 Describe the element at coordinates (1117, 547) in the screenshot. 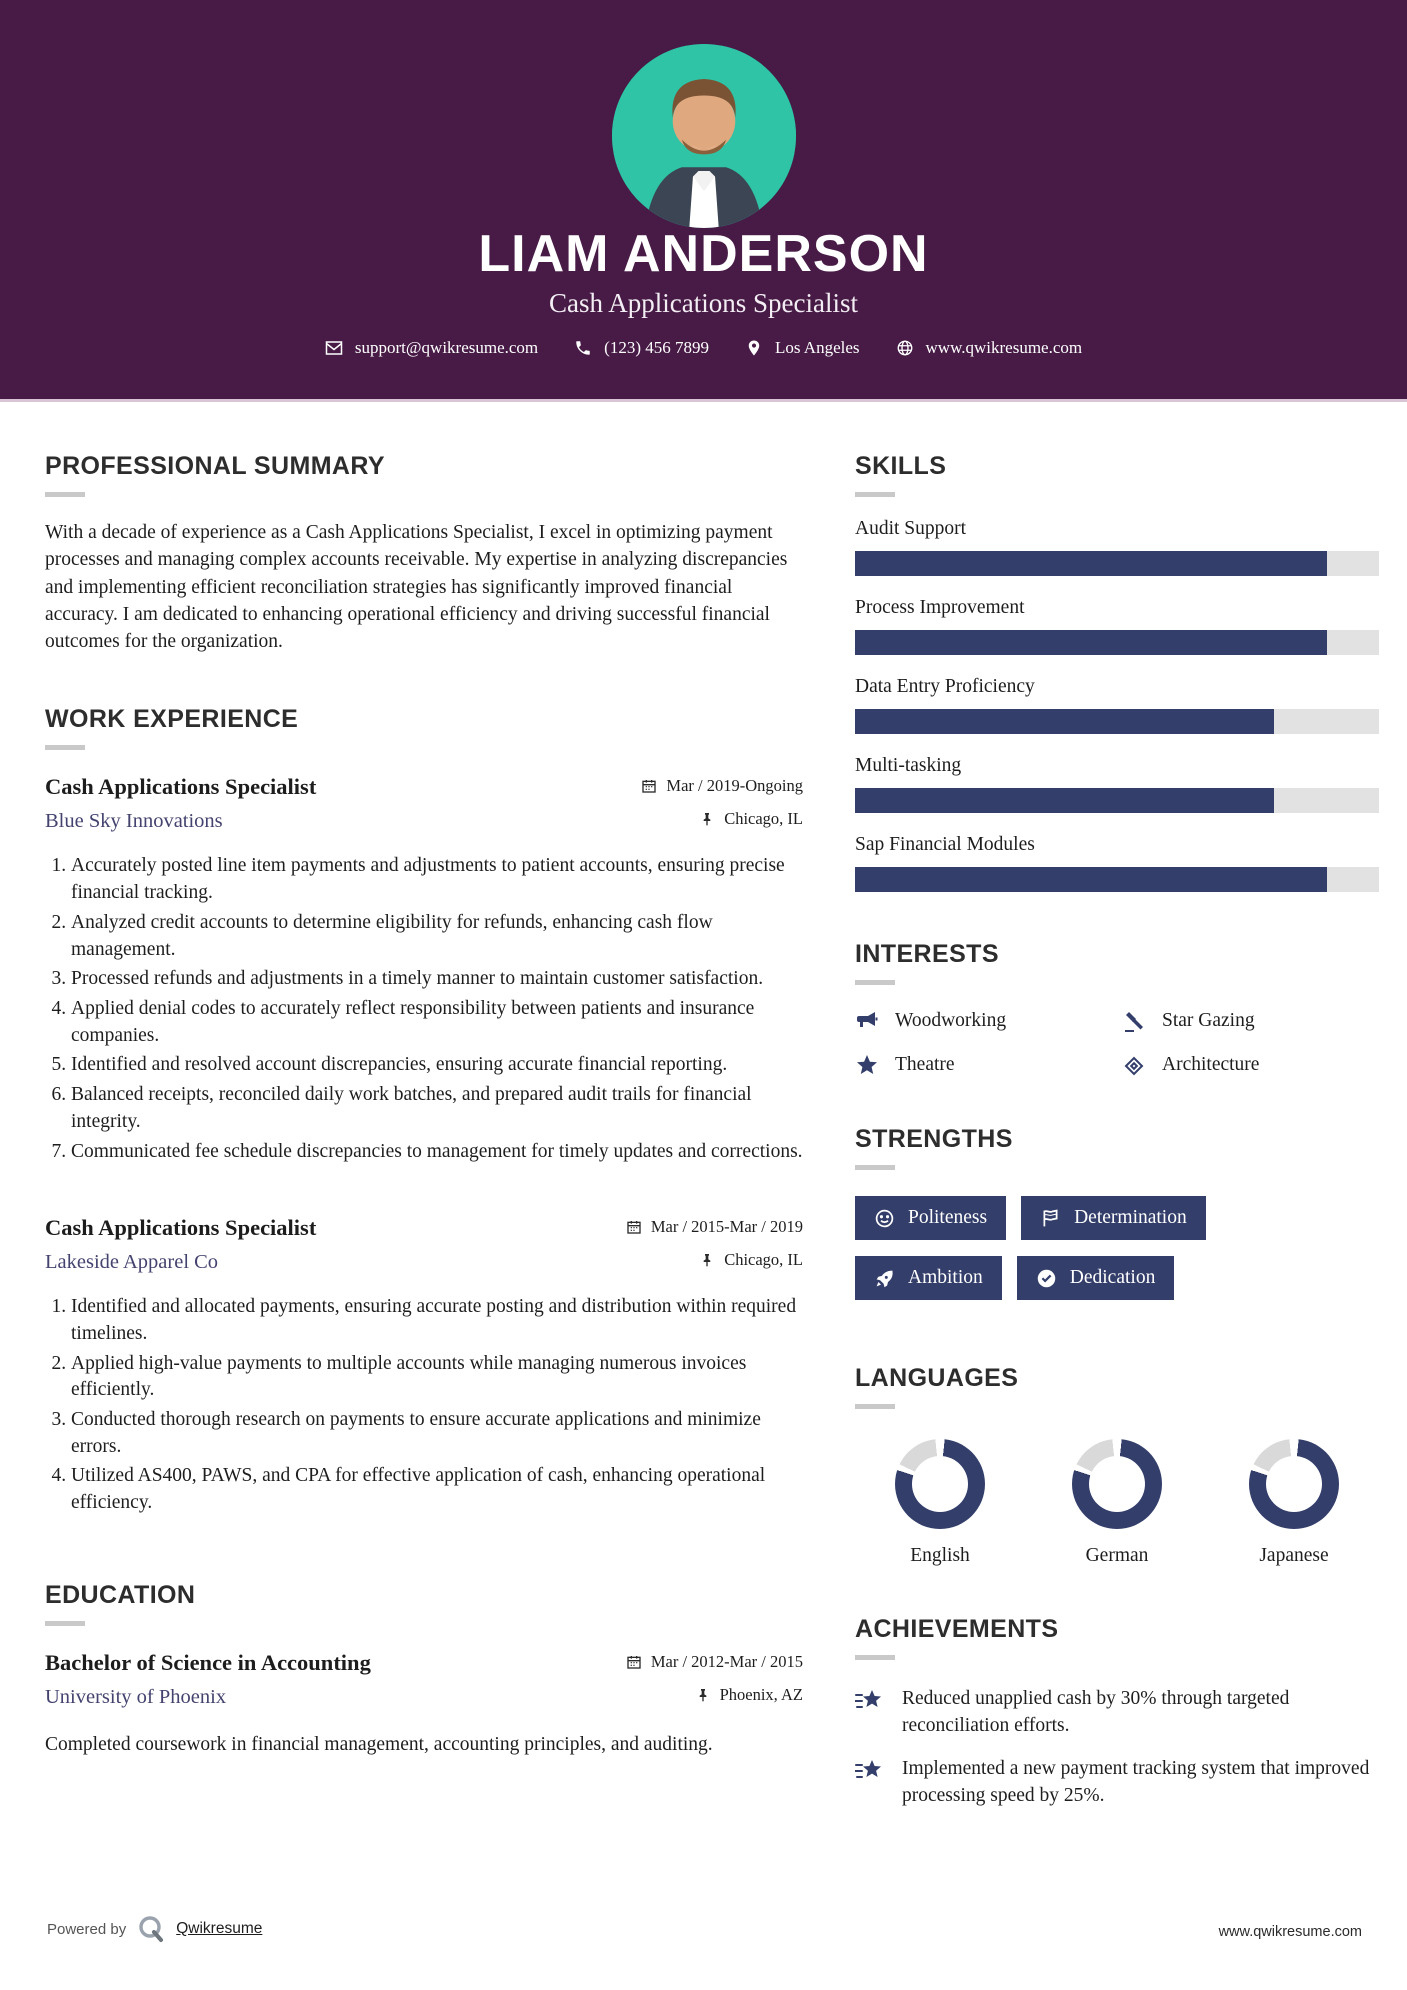

I see `skill-item: Audit Support` at that location.